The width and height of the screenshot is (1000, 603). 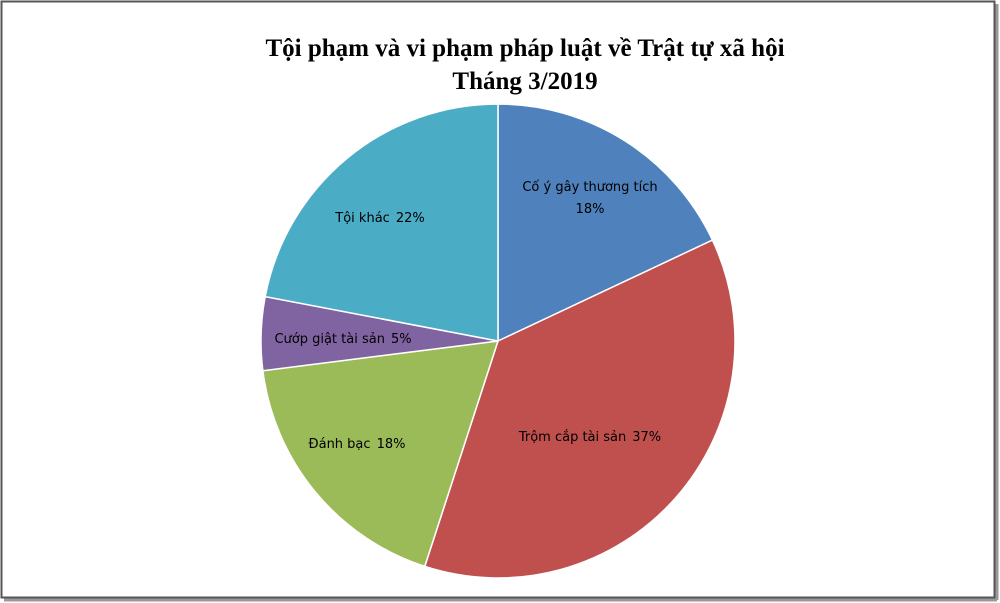 I want to click on slice-label-value: 5%, so click(x=401, y=339).